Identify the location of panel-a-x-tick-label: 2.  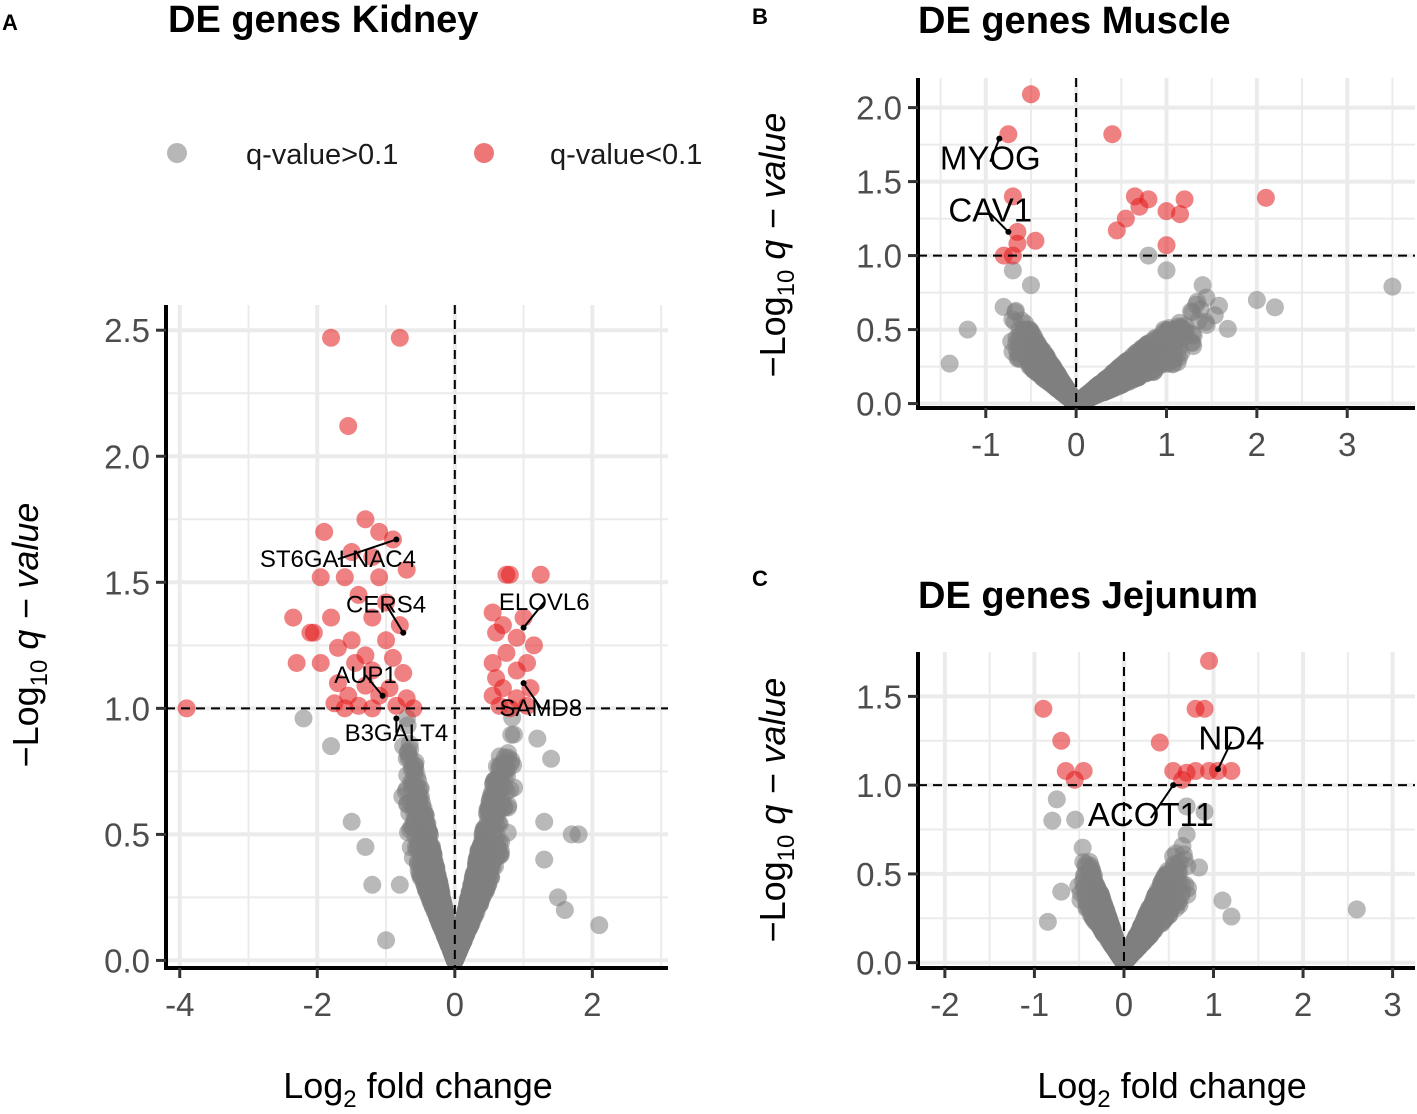
(592, 1004).